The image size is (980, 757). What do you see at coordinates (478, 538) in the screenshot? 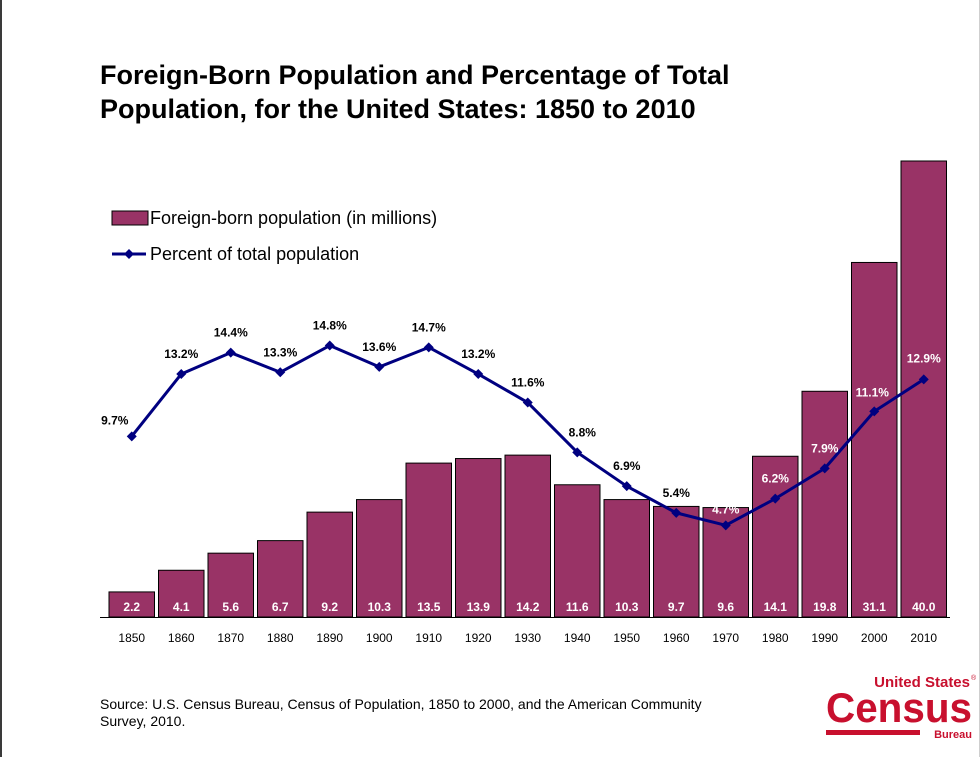
I see `bar-1920` at bounding box center [478, 538].